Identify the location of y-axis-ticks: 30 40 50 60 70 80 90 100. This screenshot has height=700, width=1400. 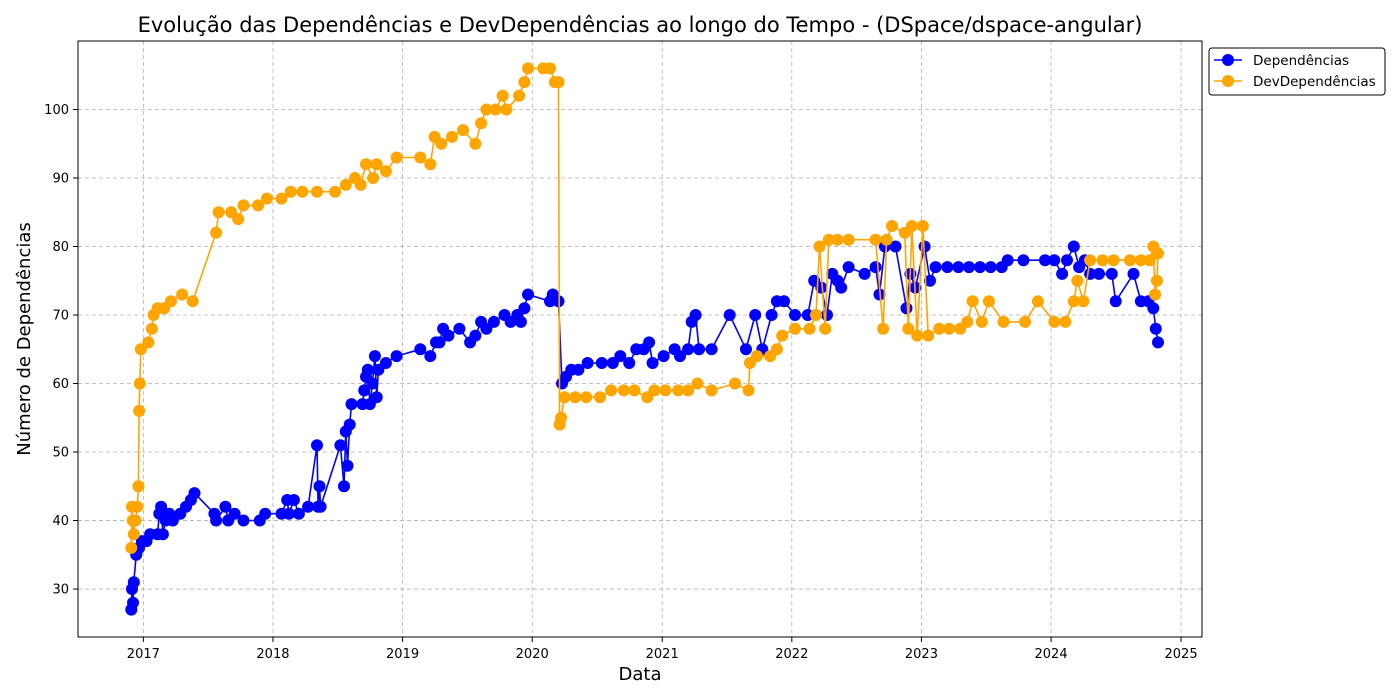
(61, 350).